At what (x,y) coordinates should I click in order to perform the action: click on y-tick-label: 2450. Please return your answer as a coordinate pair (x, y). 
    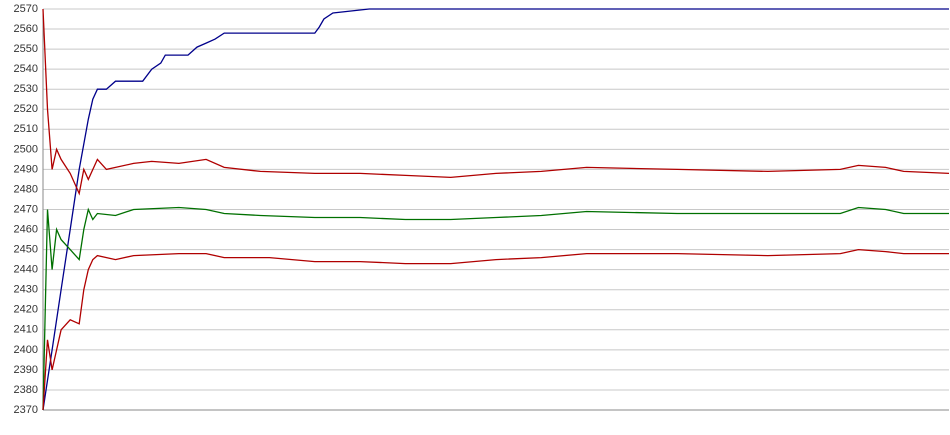
    Looking at the image, I should click on (26, 250).